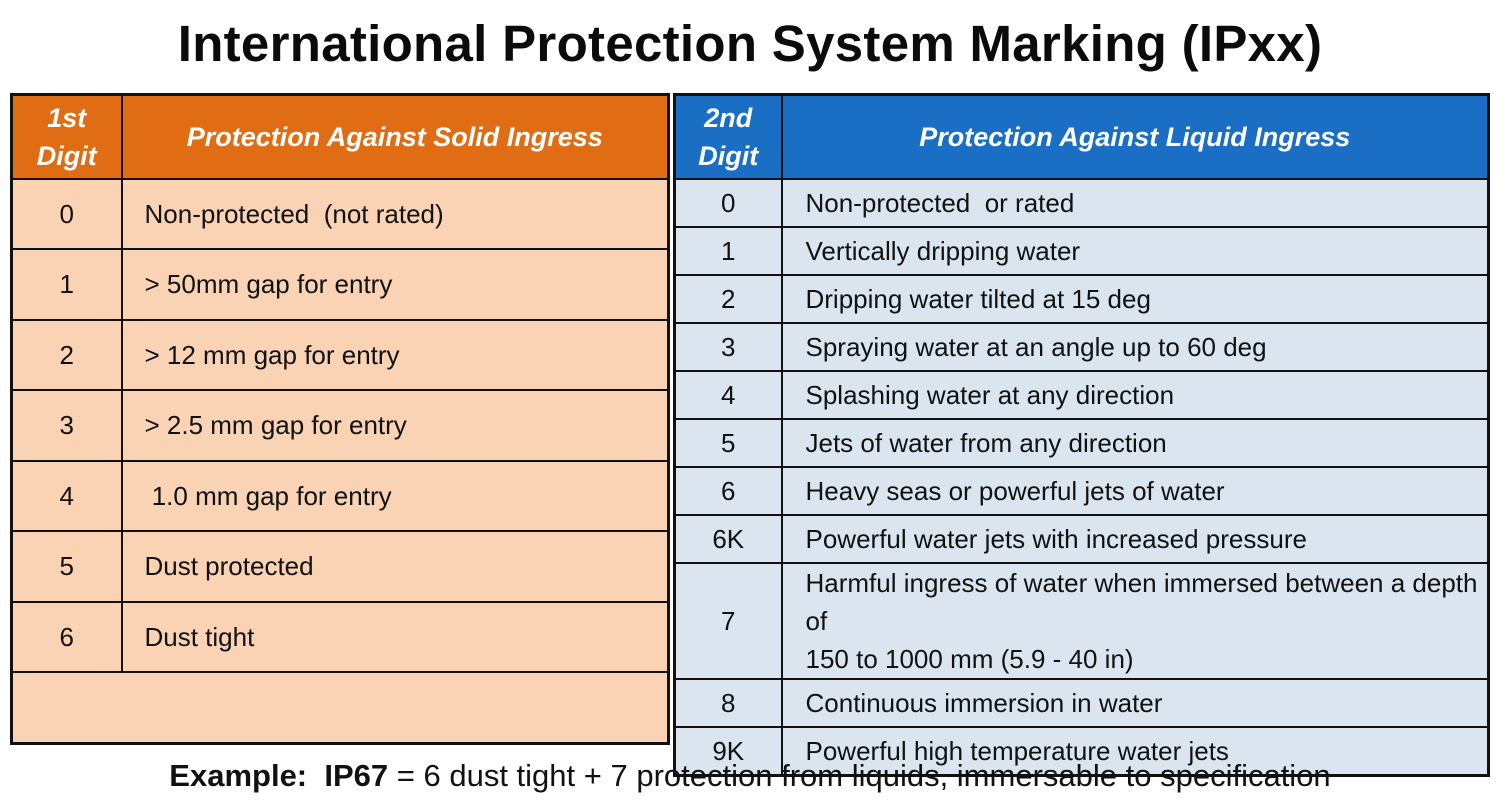 This screenshot has width=1500, height=806. Describe the element at coordinates (728, 621) in the screenshot. I see `digit-cell: 7` at that location.